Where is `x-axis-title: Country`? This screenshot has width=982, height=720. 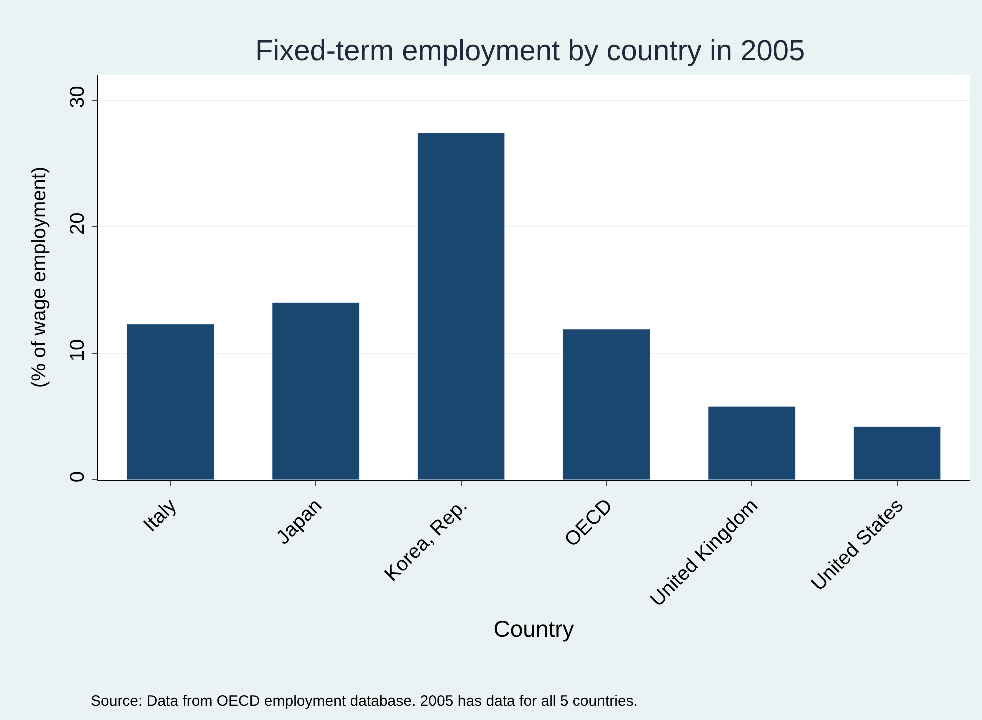 x-axis-title: Country is located at coordinates (534, 629).